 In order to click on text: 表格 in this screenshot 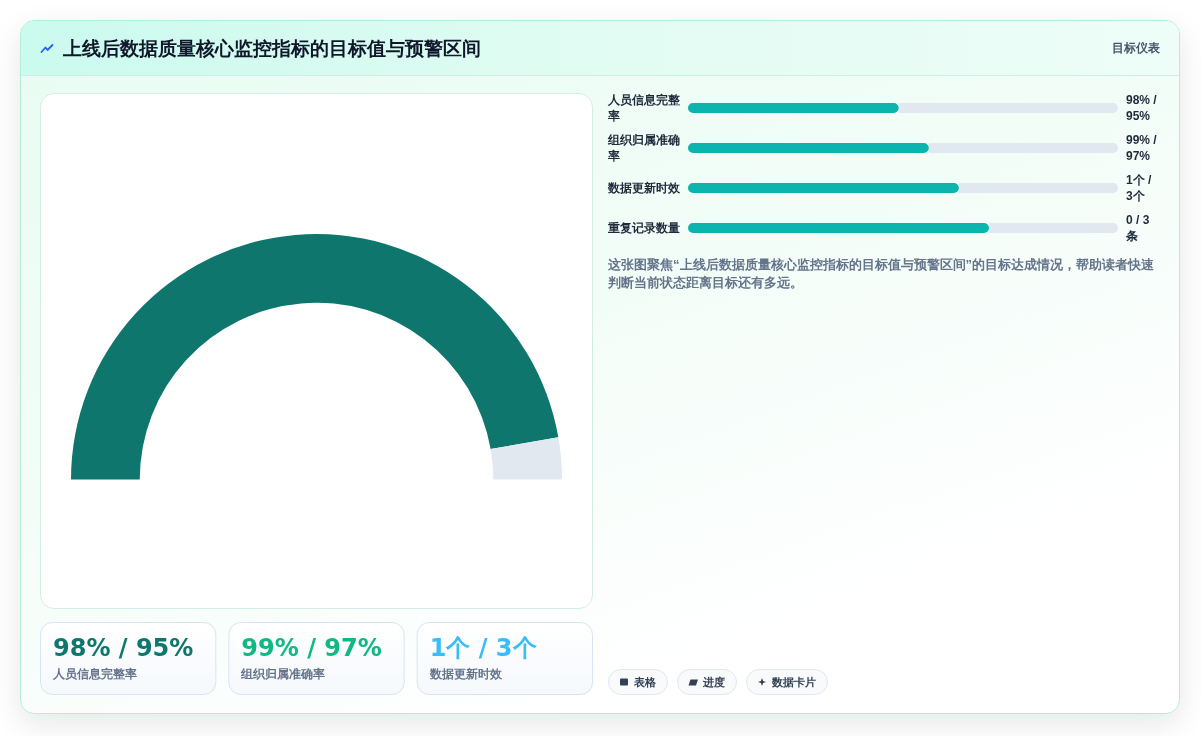, I will do `click(645, 682)`.